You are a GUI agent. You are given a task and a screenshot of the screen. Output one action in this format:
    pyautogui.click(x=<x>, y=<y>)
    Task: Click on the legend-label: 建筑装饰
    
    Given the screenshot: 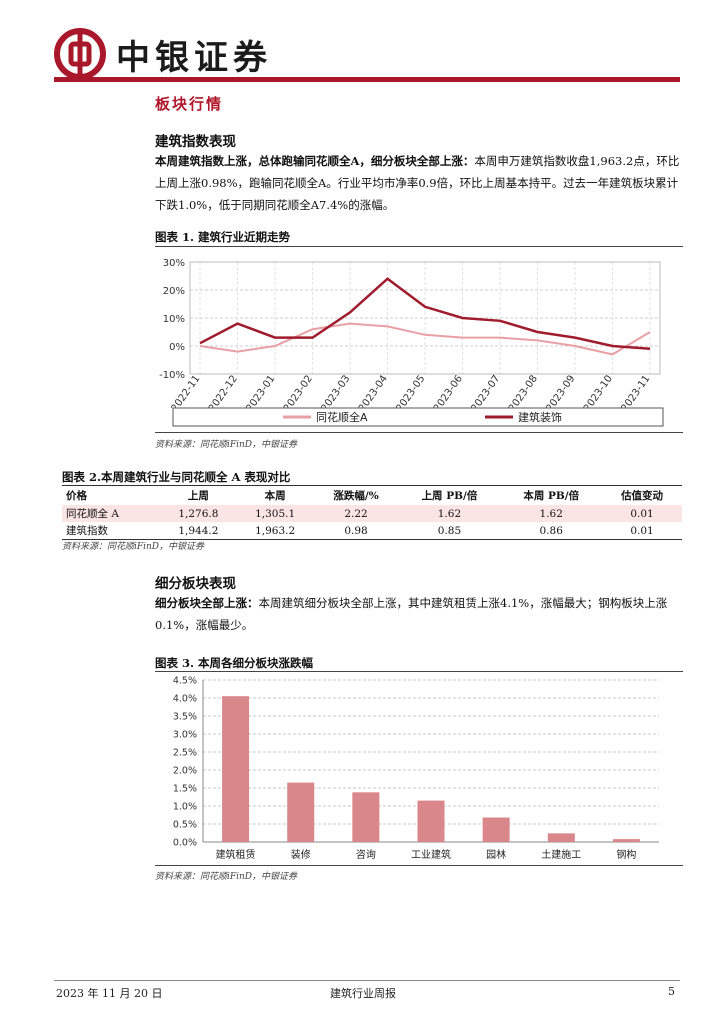 What is the action you would take?
    pyautogui.click(x=540, y=417)
    